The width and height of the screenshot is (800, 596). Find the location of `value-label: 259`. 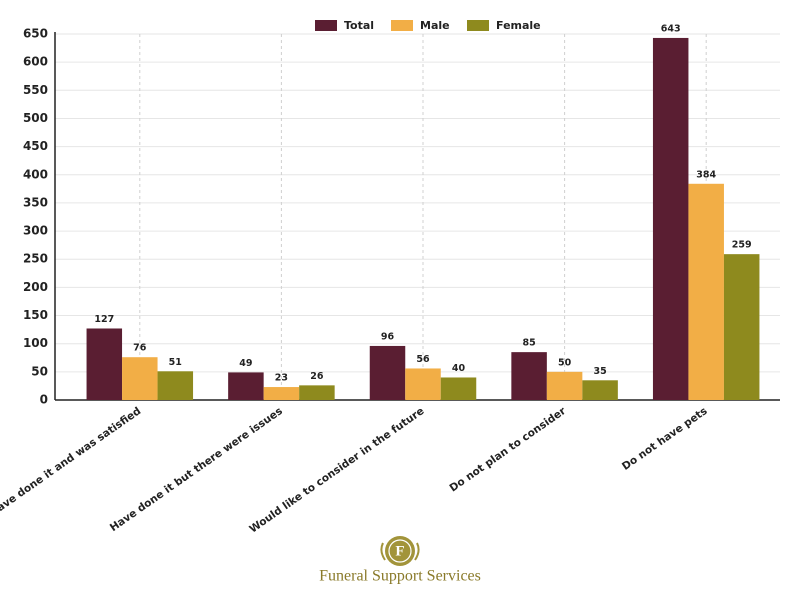

value-label: 259 is located at coordinates (742, 245).